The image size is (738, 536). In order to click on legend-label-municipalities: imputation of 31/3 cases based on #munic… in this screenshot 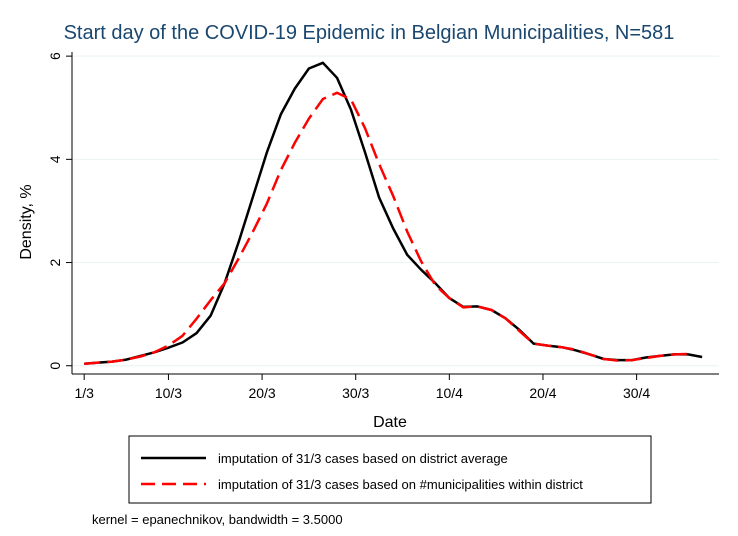, I will do `click(400, 484)`.